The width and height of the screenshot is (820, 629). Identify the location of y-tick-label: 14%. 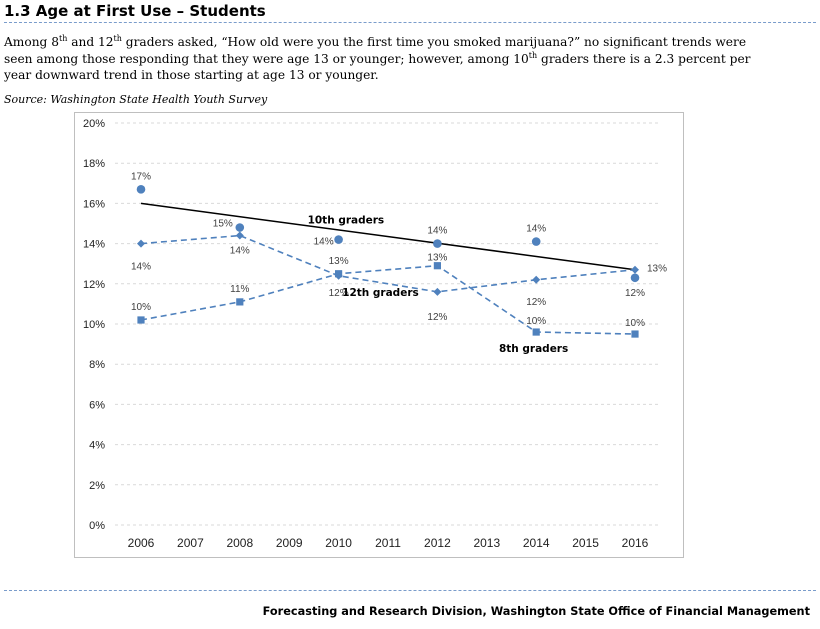
(94, 245).